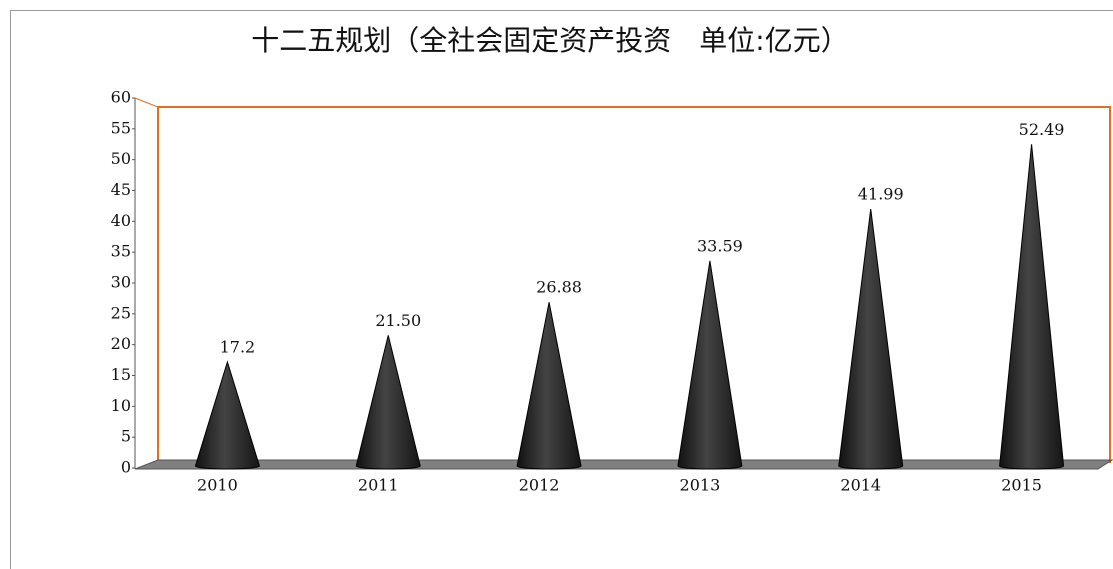 This screenshot has width=1113, height=569. I want to click on y-tick-label: 35, so click(121, 251).